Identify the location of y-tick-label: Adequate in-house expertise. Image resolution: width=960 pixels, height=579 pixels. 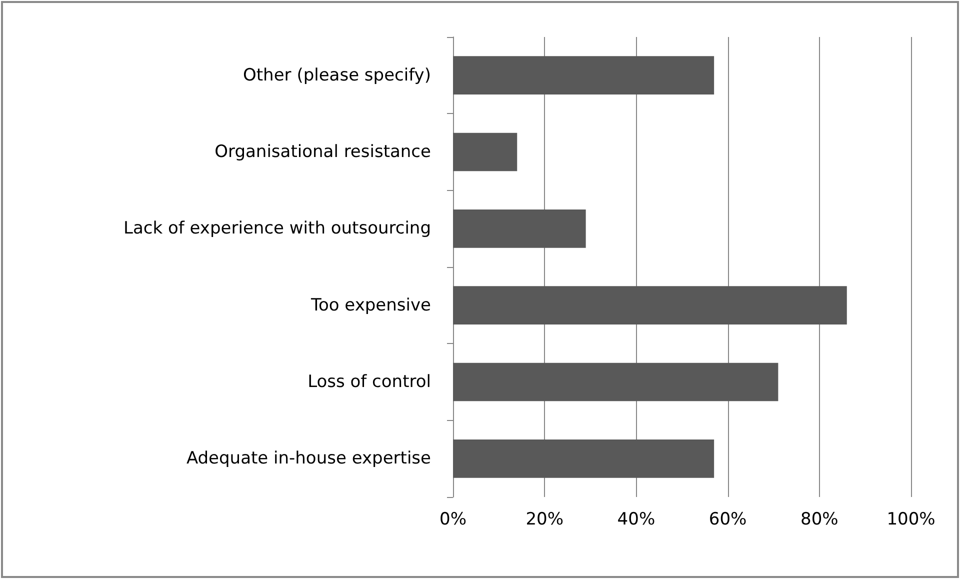
(308, 458).